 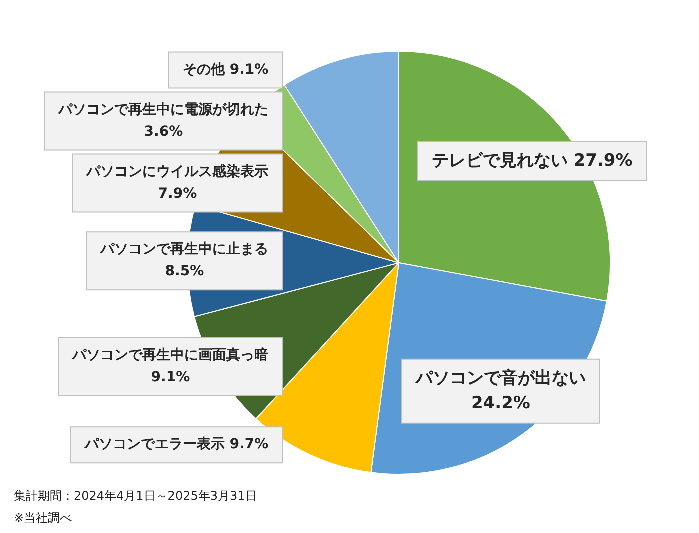 What do you see at coordinates (136, 496) in the screenshot?
I see `text: 集計期間：2024年4月1日～2025年3月31日` at bounding box center [136, 496].